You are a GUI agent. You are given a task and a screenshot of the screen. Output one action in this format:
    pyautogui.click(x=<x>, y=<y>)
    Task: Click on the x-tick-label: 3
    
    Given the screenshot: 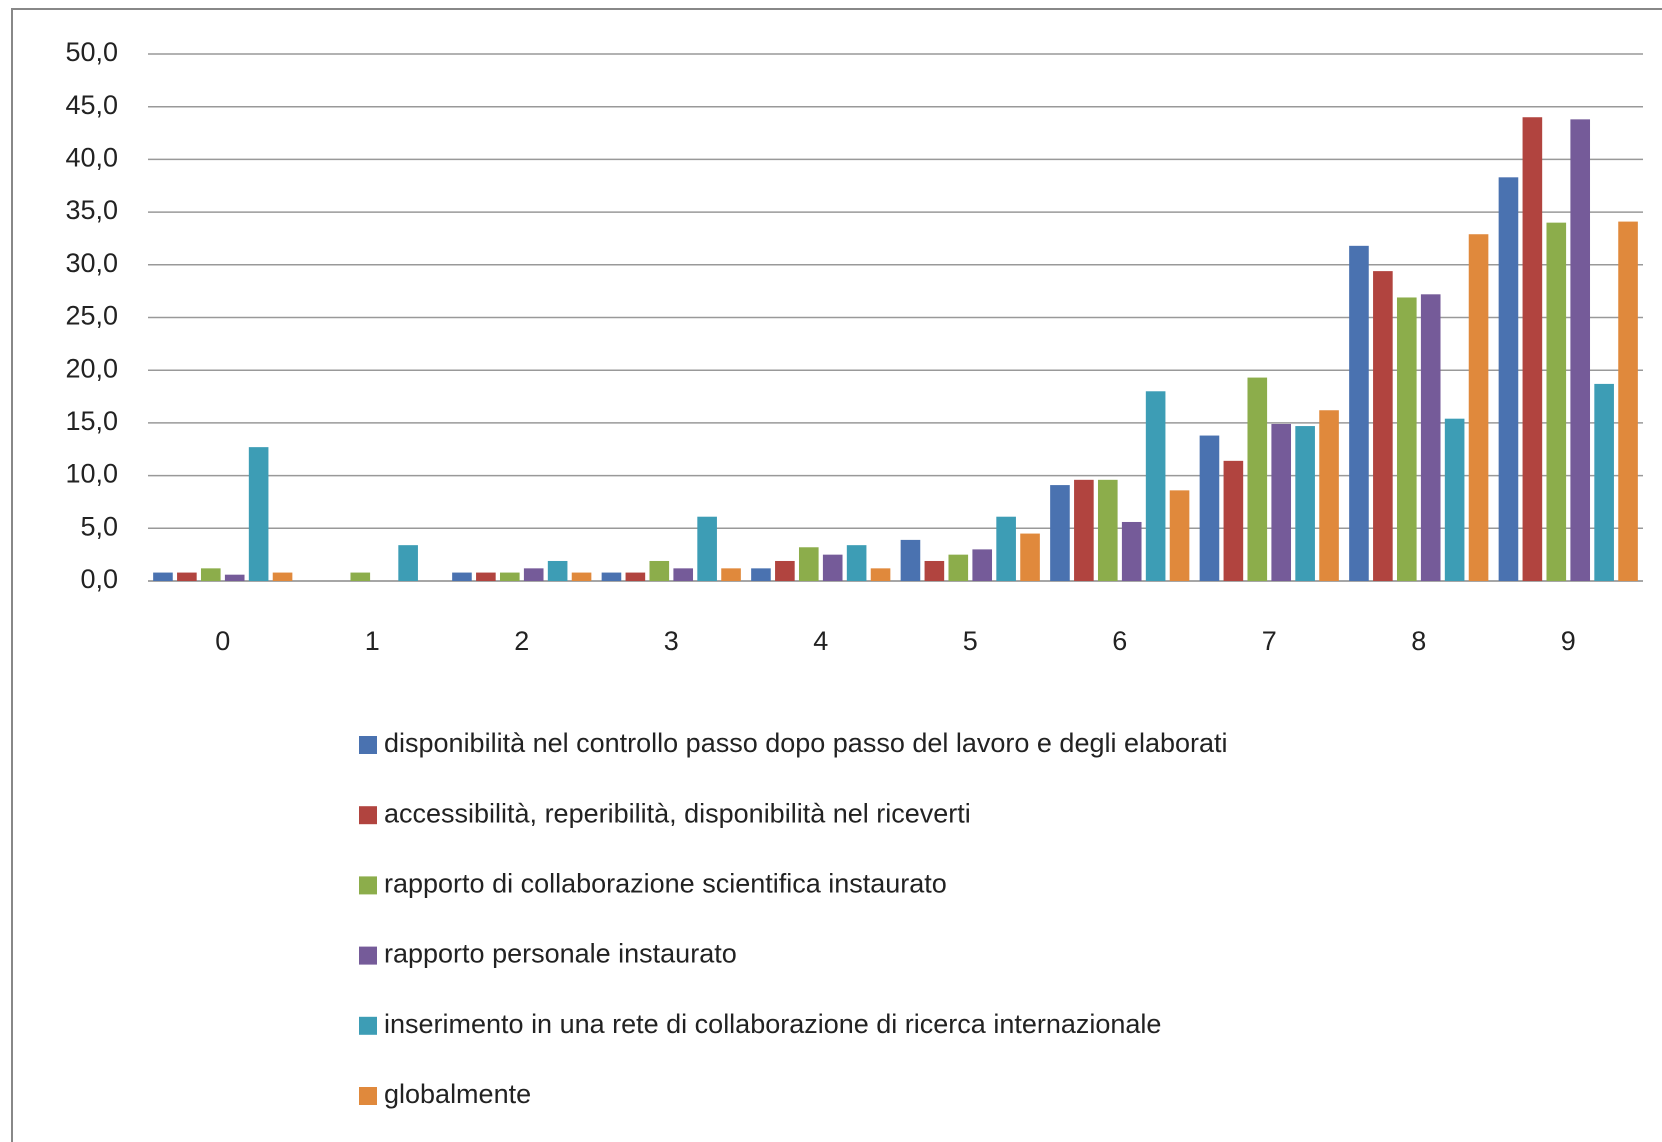 What is the action you would take?
    pyautogui.click(x=671, y=641)
    